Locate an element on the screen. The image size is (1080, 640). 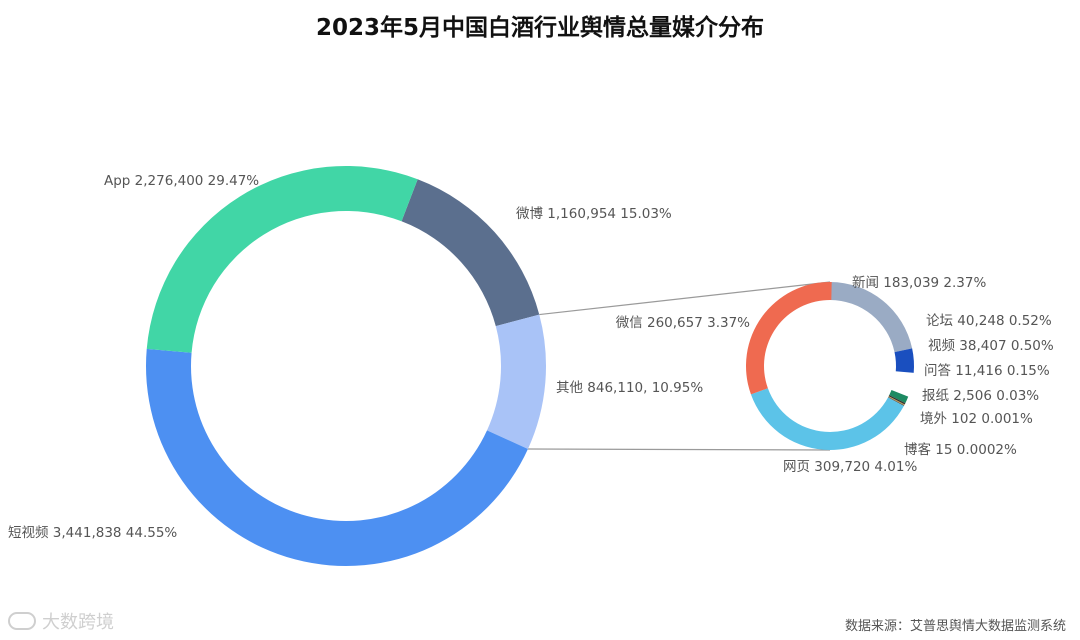
detail-donut is located at coordinates (830, 366).